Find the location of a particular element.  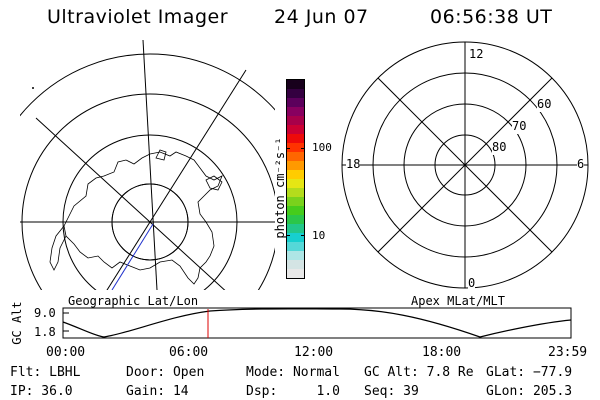

x-tick-label-0600: 06:00 is located at coordinates (189, 352).